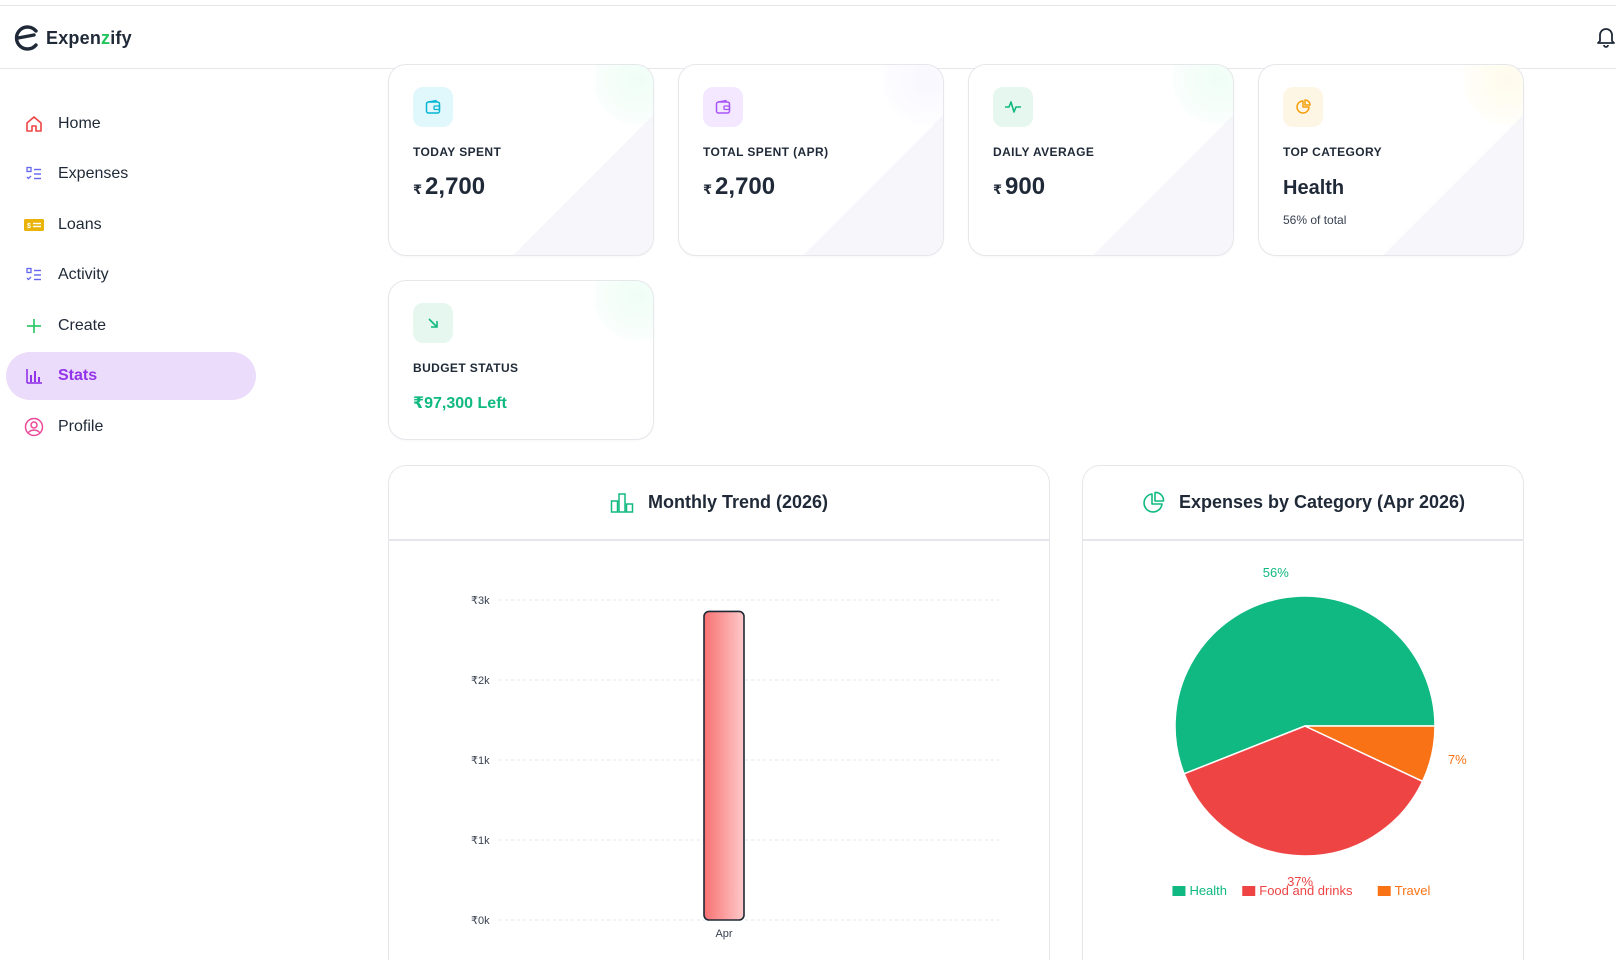 The height and width of the screenshot is (960, 1616). I want to click on pie-slice-food-and-drinks, so click(1303, 791).